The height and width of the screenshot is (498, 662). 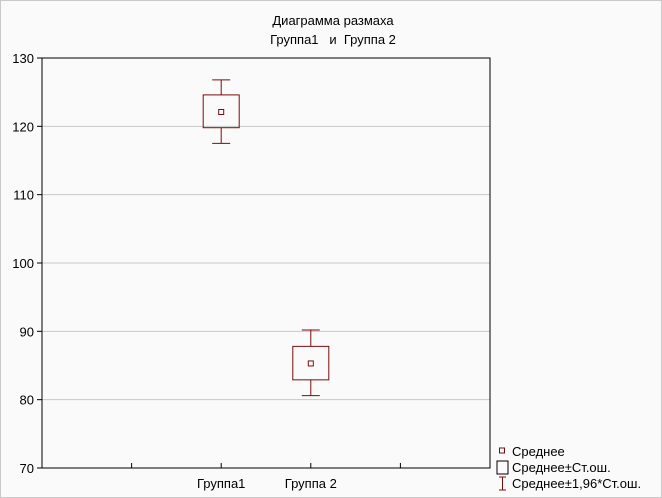 I want to click on y-tick-label: 100, so click(x=23, y=263).